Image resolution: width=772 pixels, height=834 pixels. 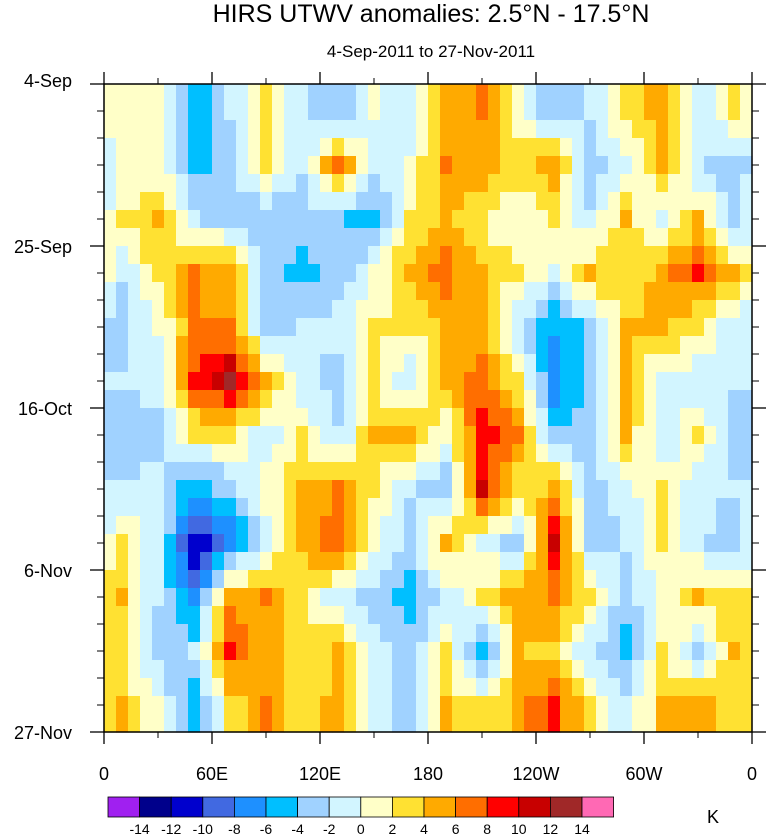 I want to click on x-tick-label: 180, so click(x=428, y=774).